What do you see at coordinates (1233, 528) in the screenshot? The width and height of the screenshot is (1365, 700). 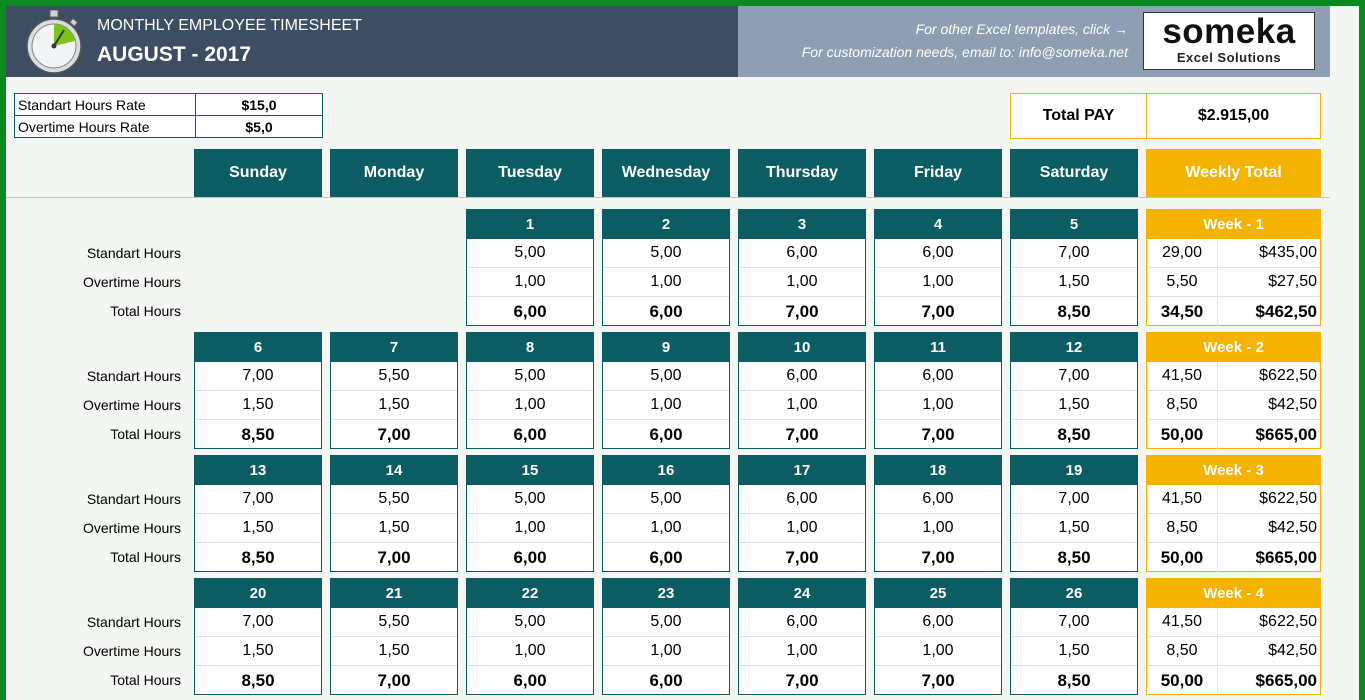 I see `week-overtime-row: 8,50 $42,50` at bounding box center [1233, 528].